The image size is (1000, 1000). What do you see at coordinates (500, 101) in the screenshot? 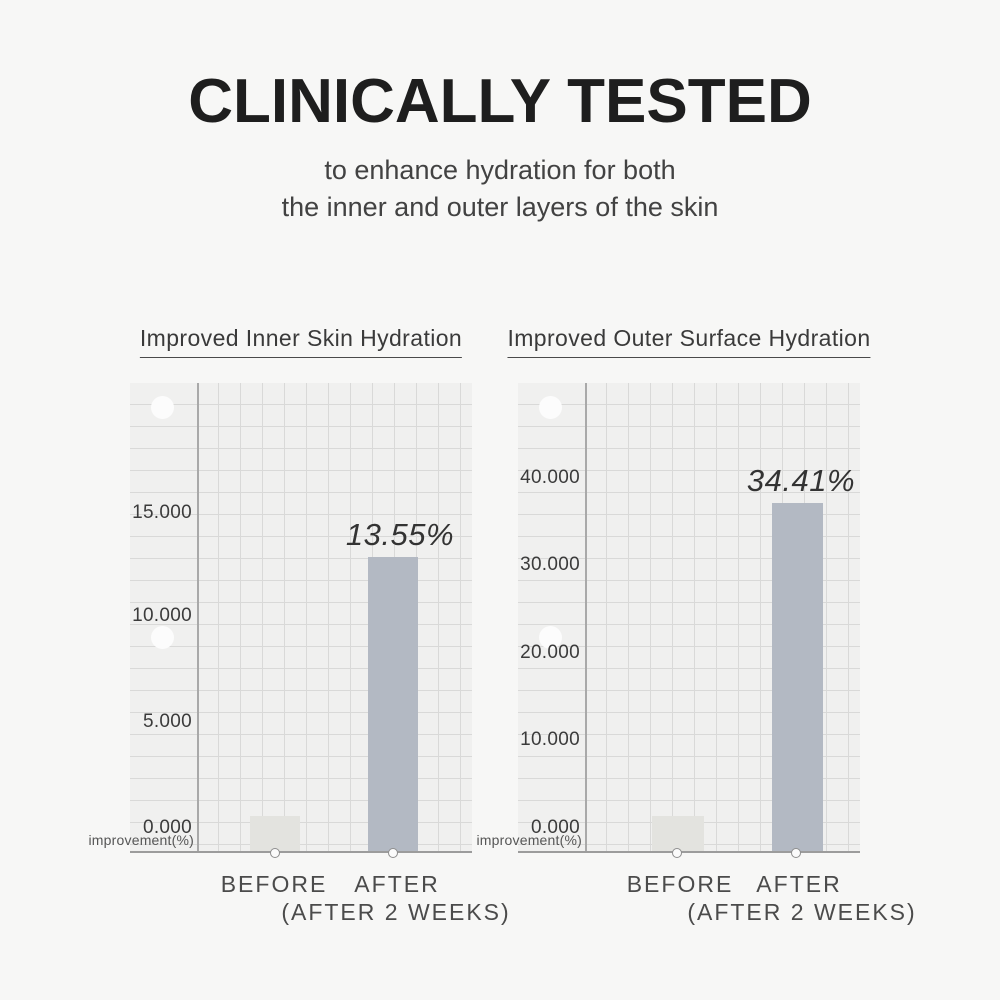
I see `page-title: CLINICALLY TESTED` at bounding box center [500, 101].